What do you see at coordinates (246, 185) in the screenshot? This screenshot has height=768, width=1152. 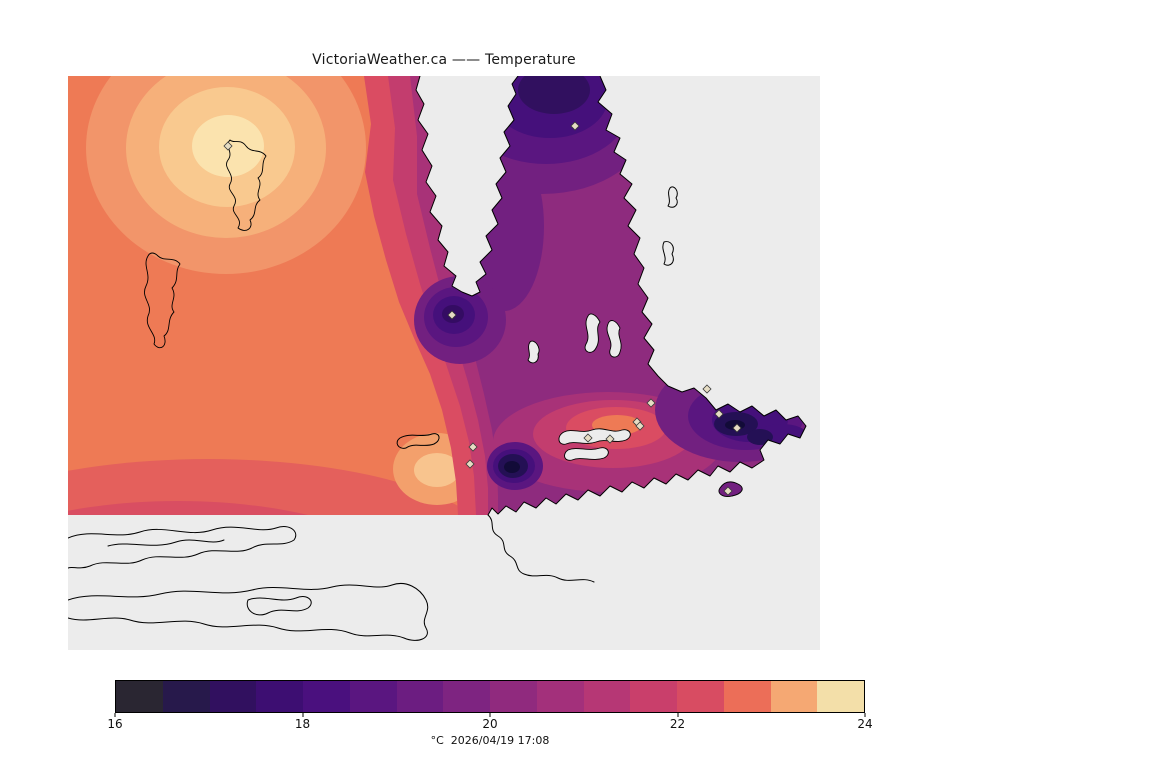 I see `lake-northwest` at bounding box center [246, 185].